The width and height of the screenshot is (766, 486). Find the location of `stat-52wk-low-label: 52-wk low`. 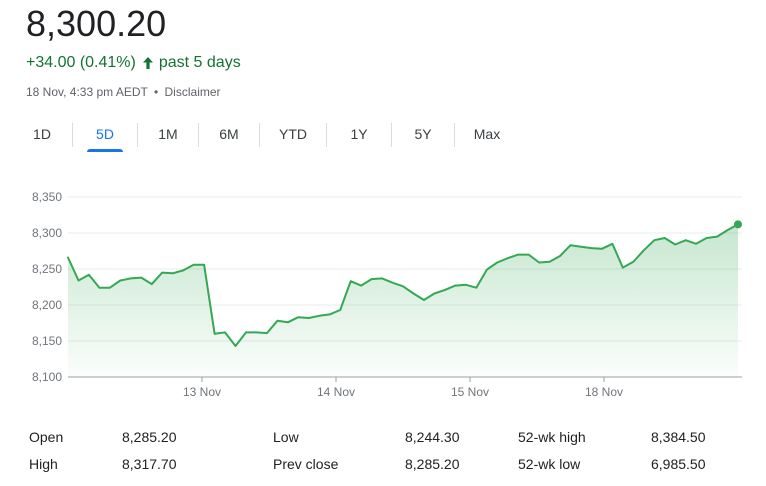

stat-52wk-low-label: 52-wk low is located at coordinates (549, 464).